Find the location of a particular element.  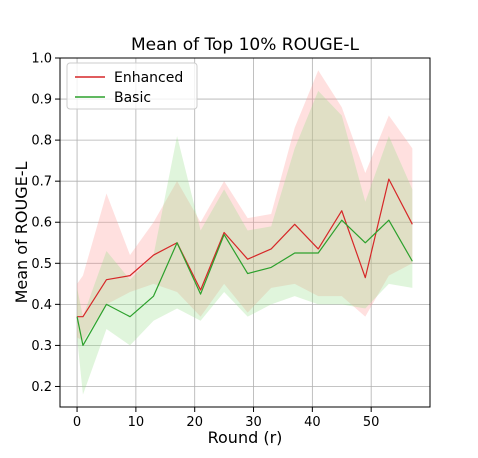

y-tick-label: 0.7 is located at coordinates (41, 182).